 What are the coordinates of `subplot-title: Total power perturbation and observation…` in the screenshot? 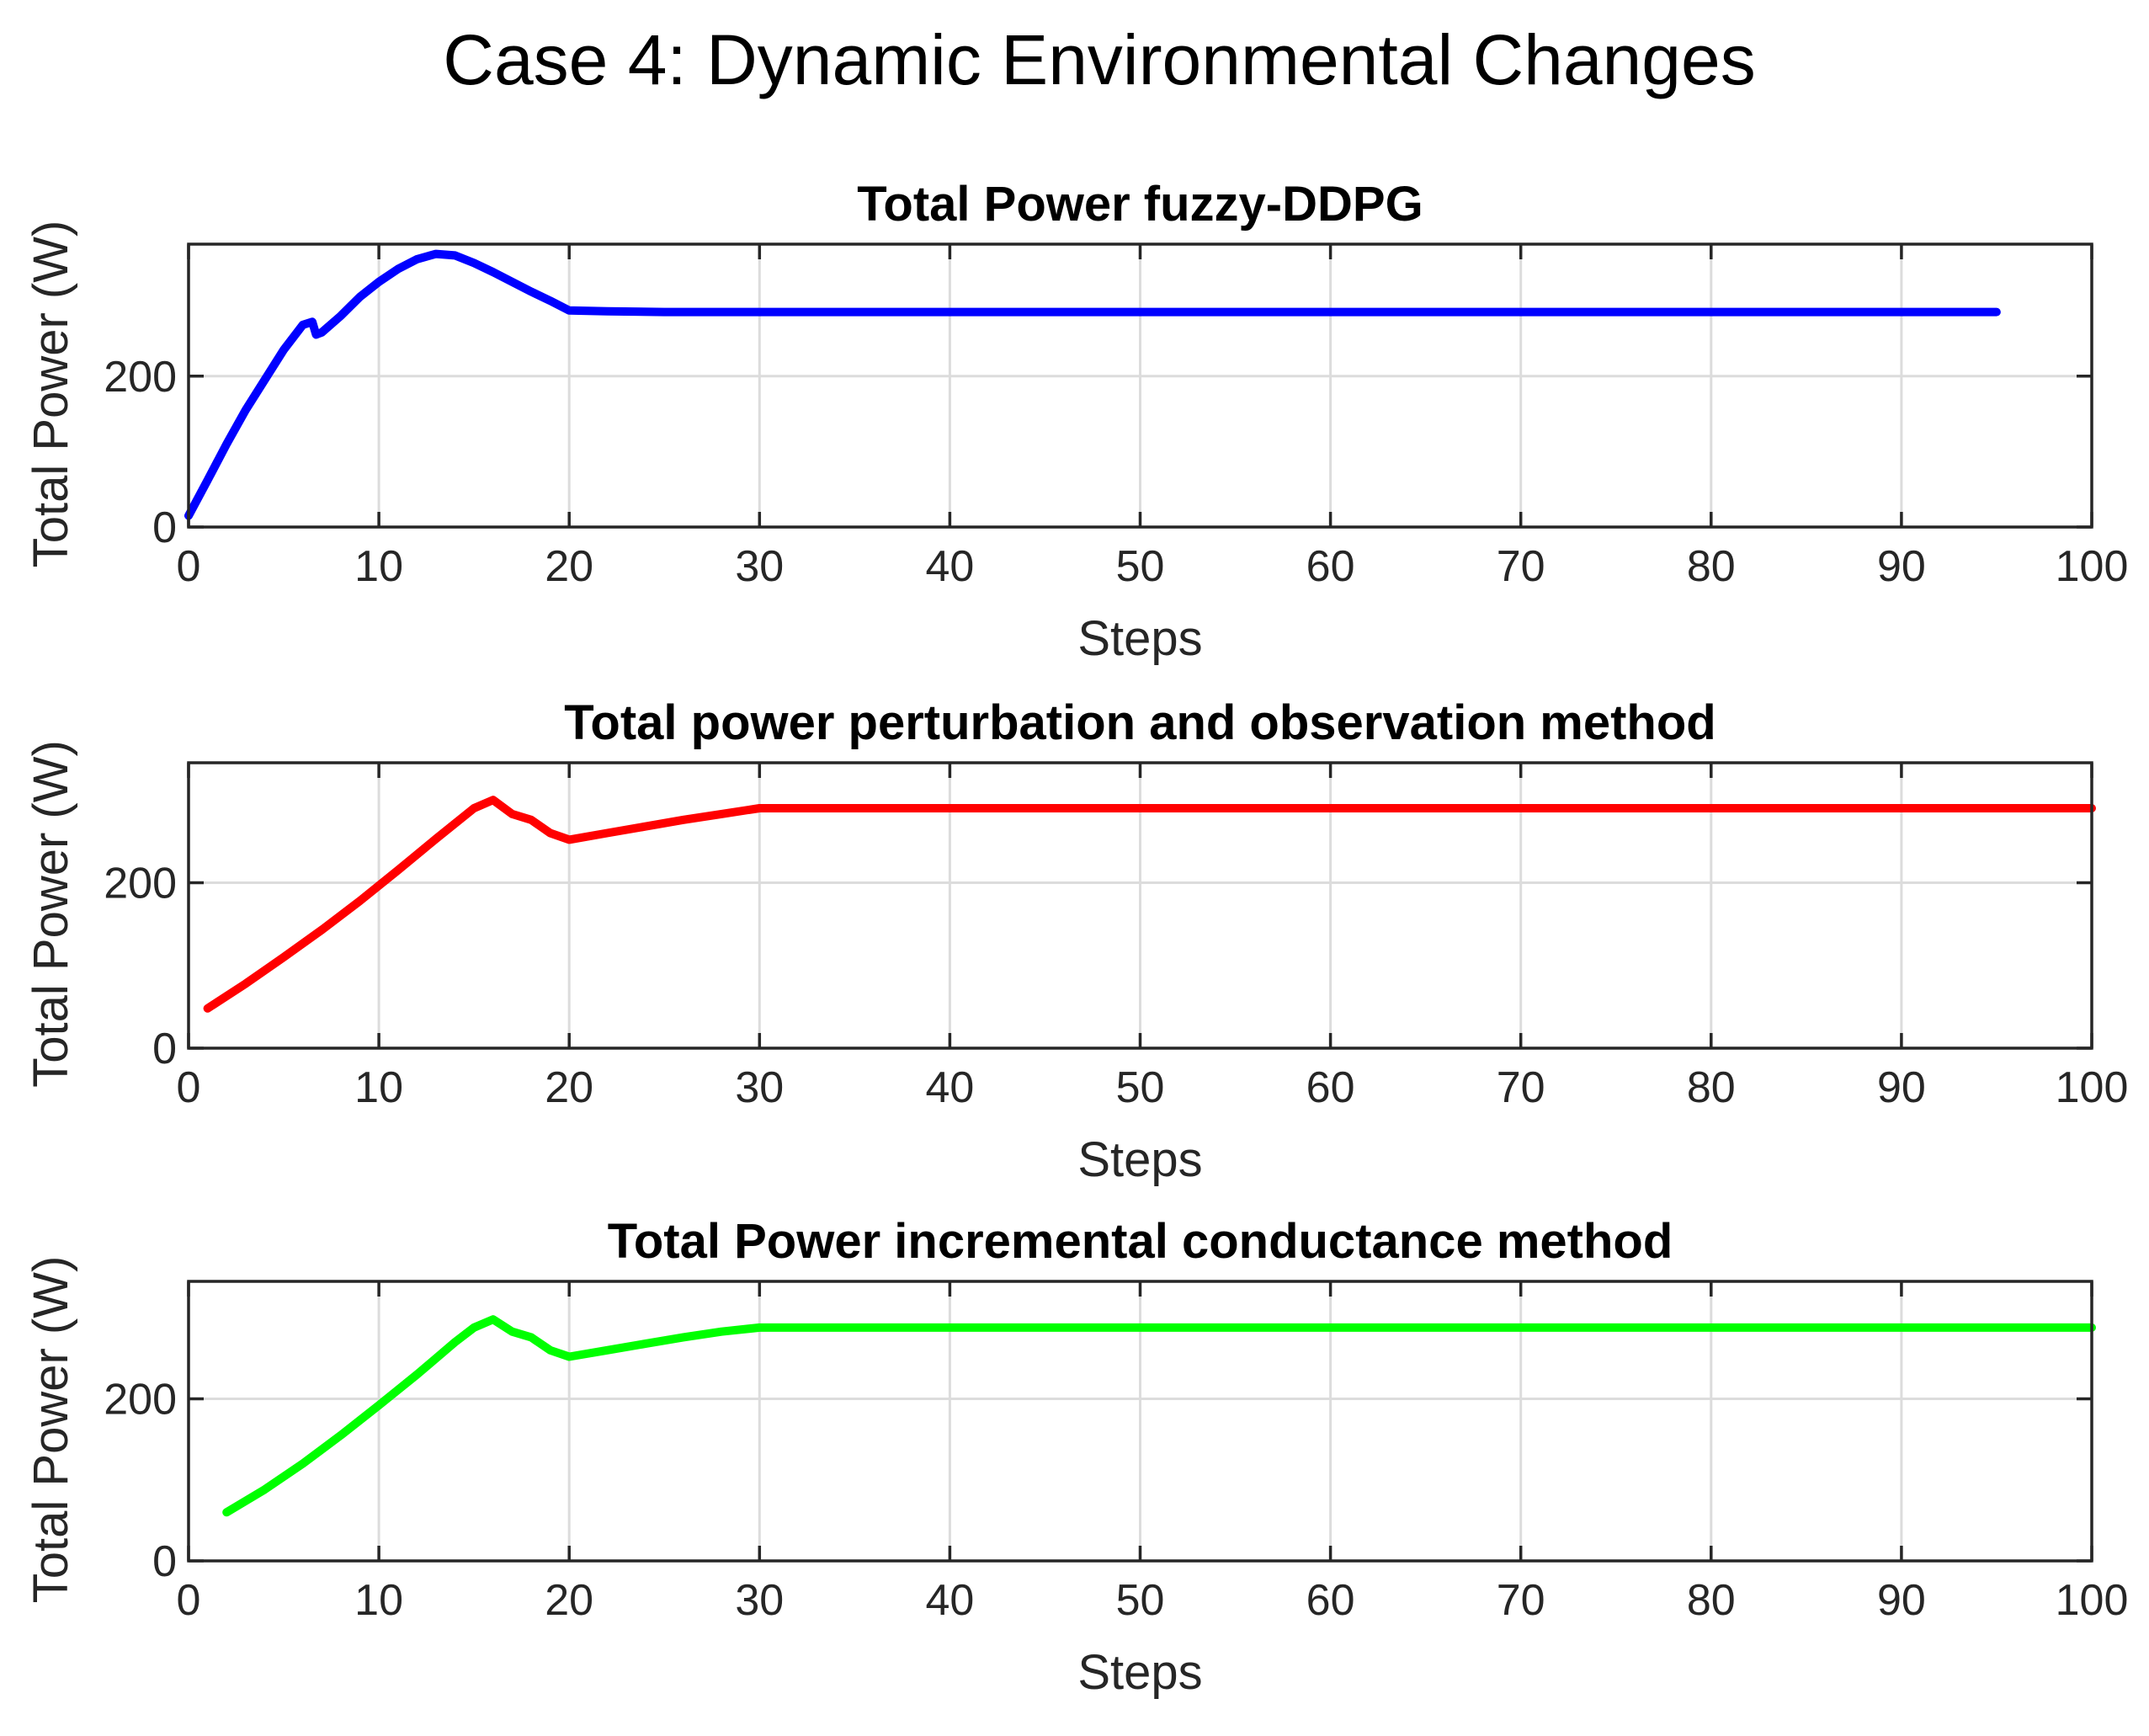 It's located at (1139, 722).